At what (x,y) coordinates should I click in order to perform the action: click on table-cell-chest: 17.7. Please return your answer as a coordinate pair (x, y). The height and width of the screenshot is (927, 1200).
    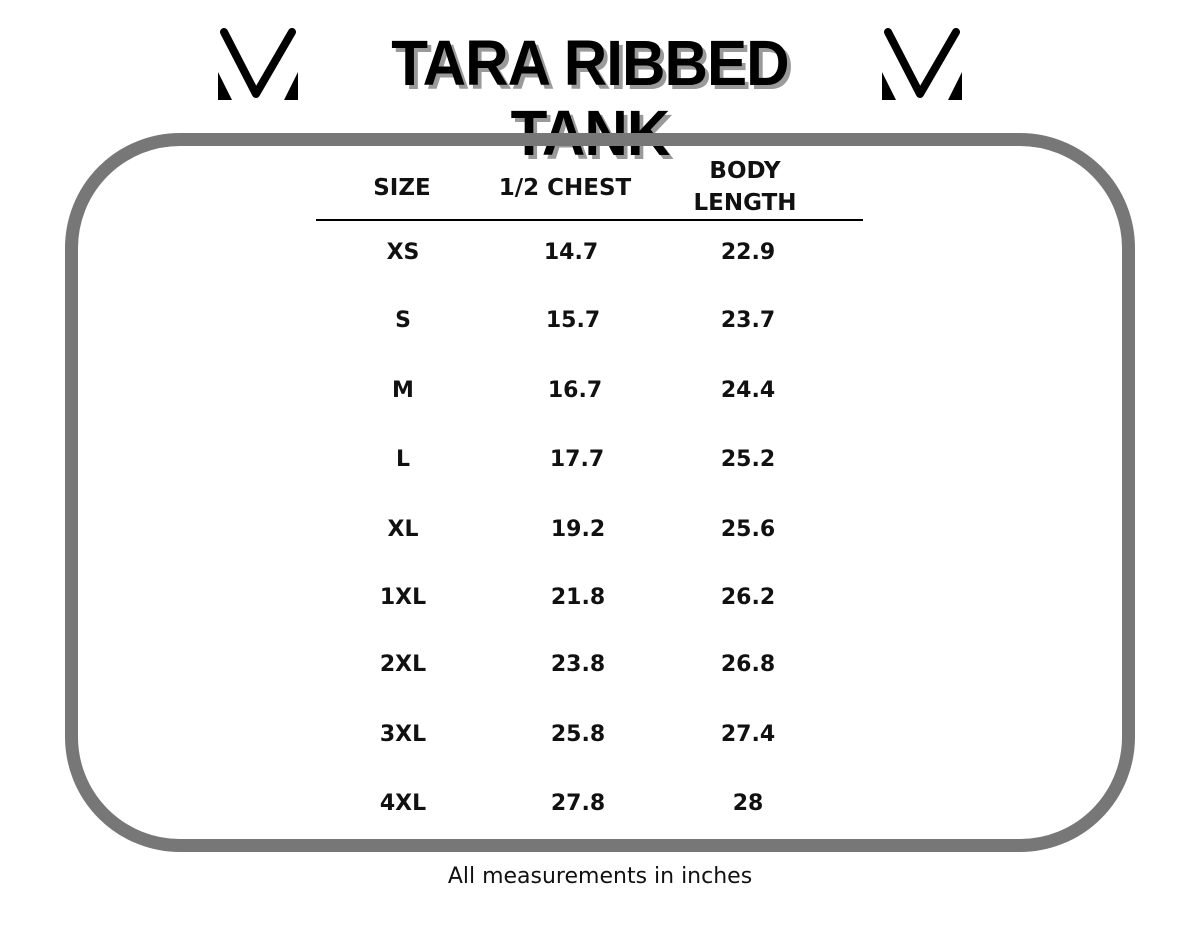
    Looking at the image, I should click on (577, 459).